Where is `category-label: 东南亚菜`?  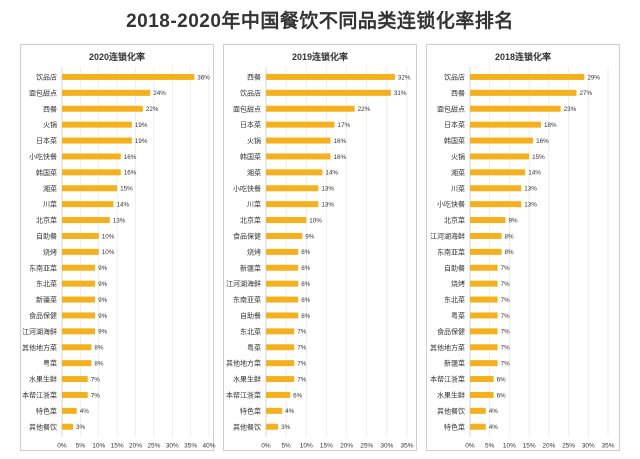 category-label: 东南亚菜 is located at coordinates (43, 267).